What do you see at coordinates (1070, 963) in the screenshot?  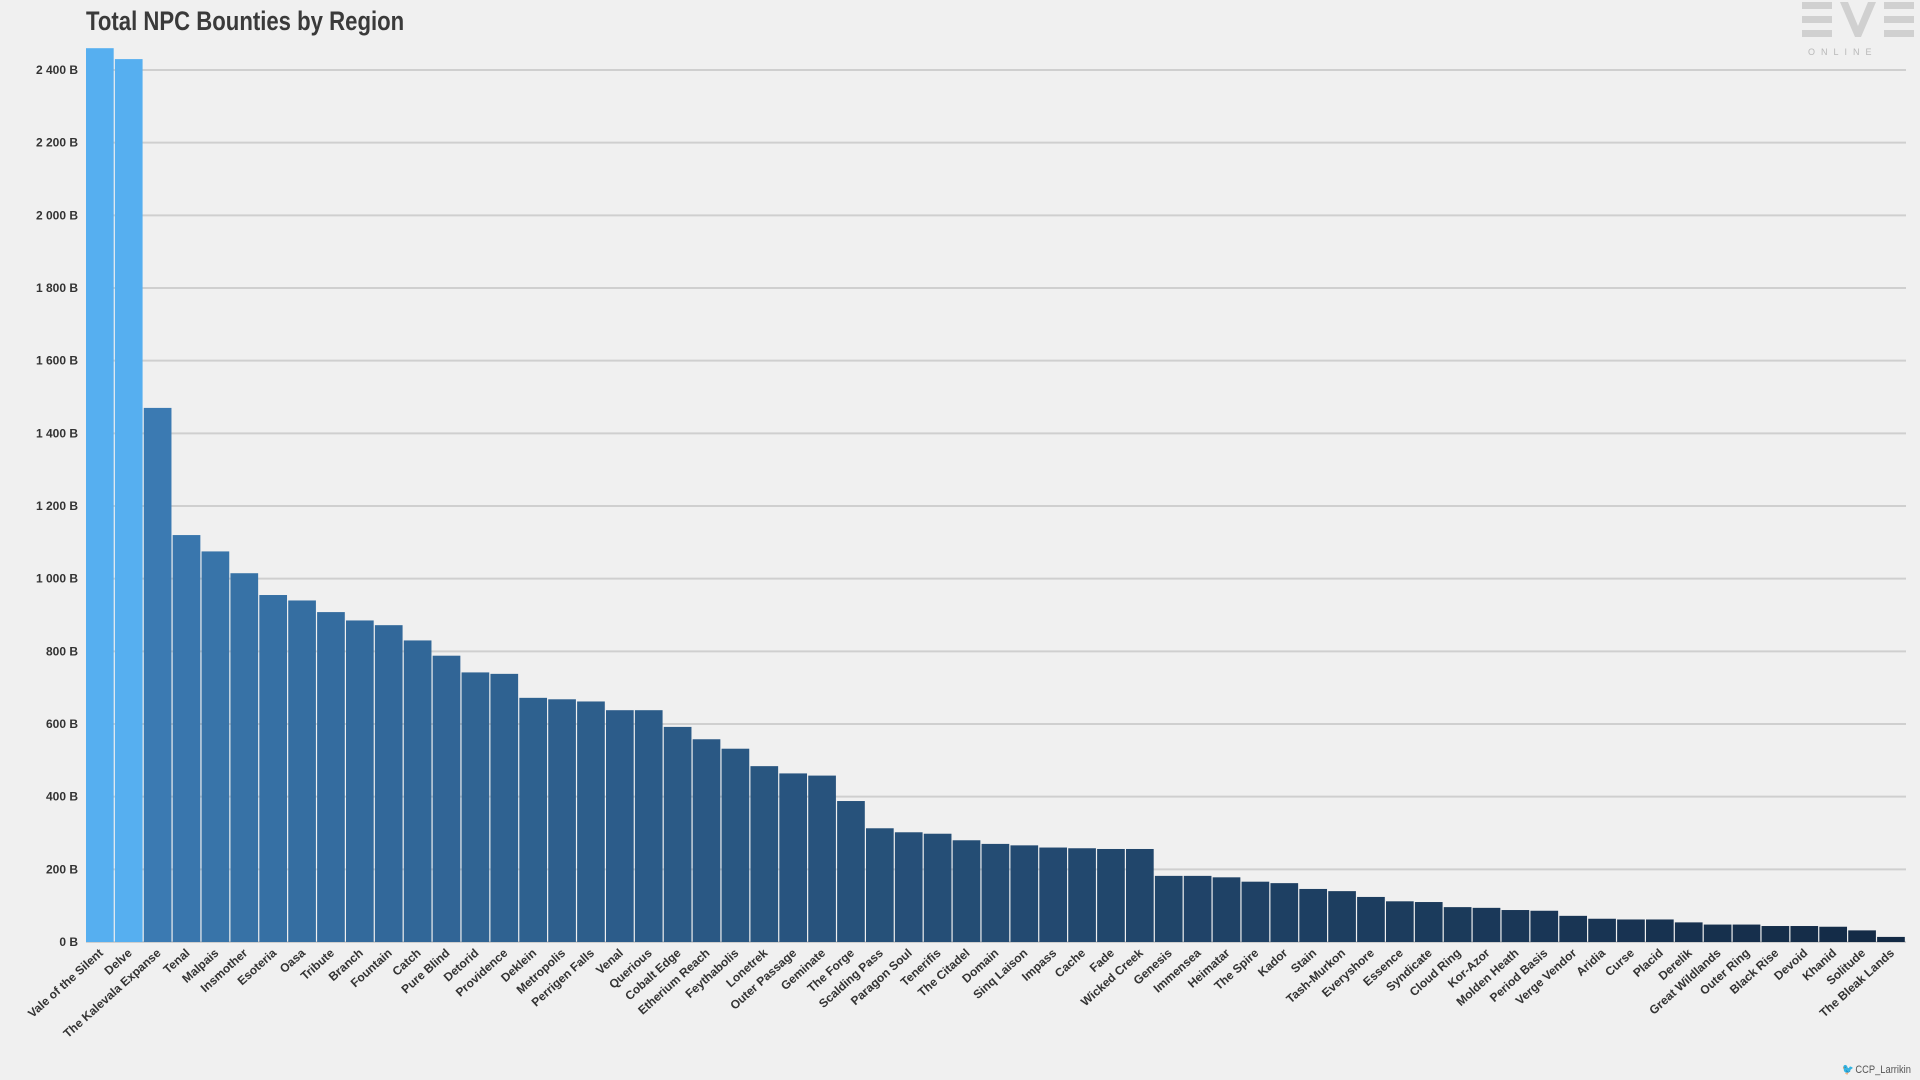 I see `x-tick-label: Cache` at bounding box center [1070, 963].